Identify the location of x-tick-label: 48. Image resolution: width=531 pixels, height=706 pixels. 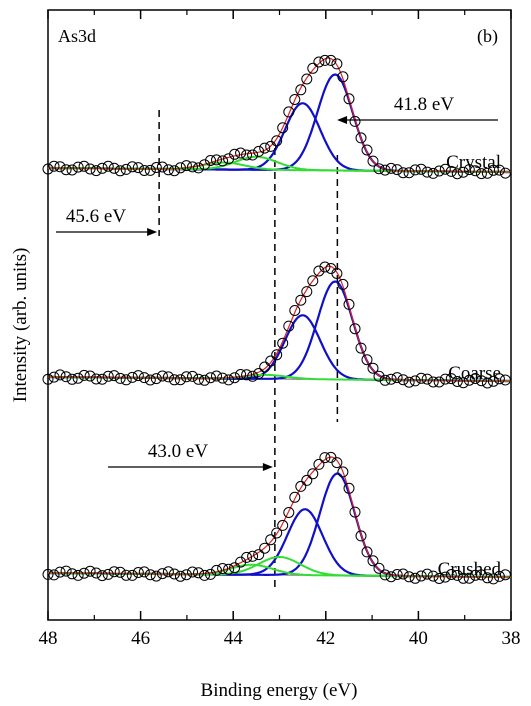
(48, 638).